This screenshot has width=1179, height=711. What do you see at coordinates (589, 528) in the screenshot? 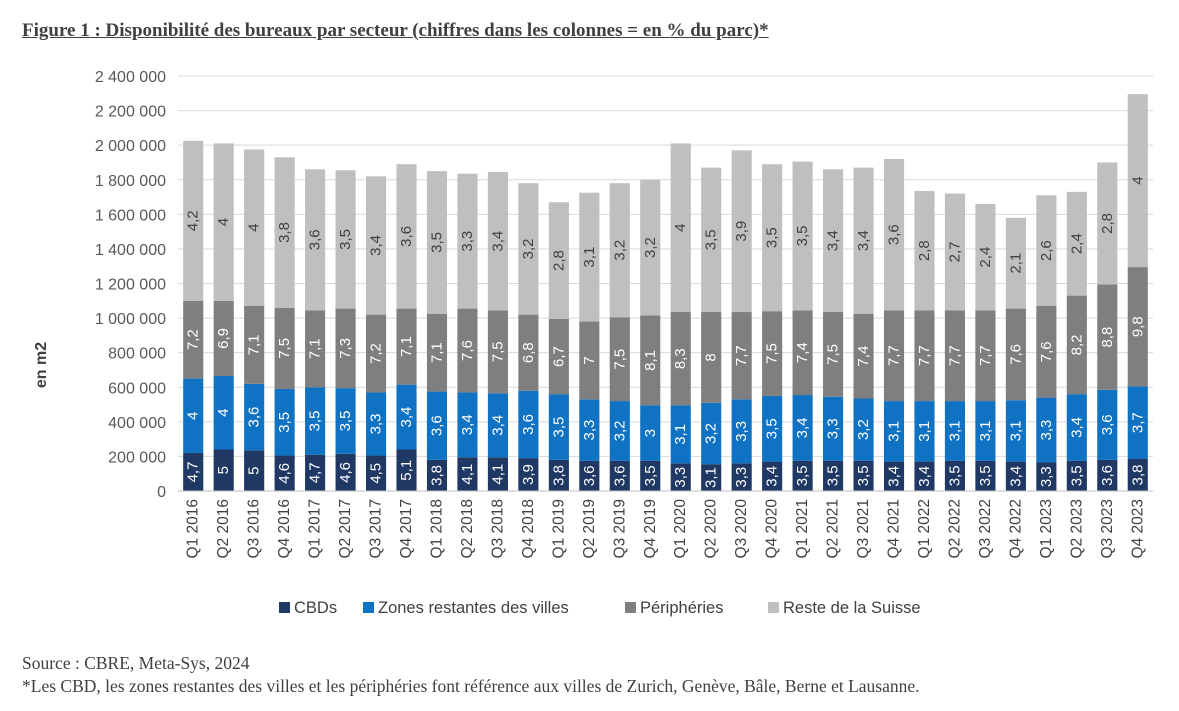
I see `x-tick-label: Q2 2019` at bounding box center [589, 528].